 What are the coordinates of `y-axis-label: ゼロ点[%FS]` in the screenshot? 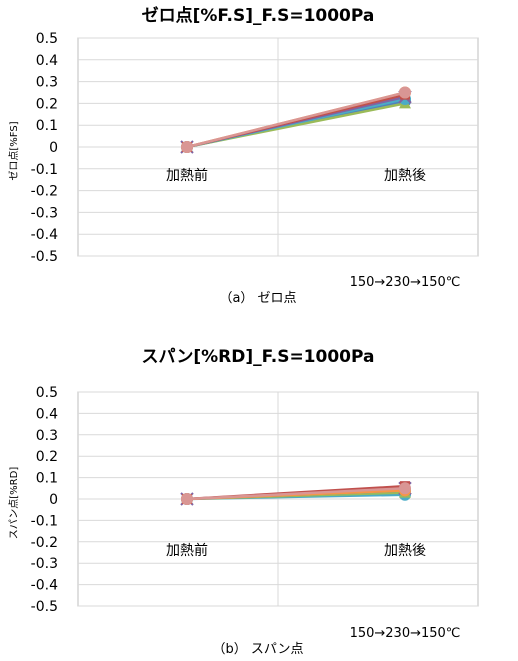 It's located at (14, 150).